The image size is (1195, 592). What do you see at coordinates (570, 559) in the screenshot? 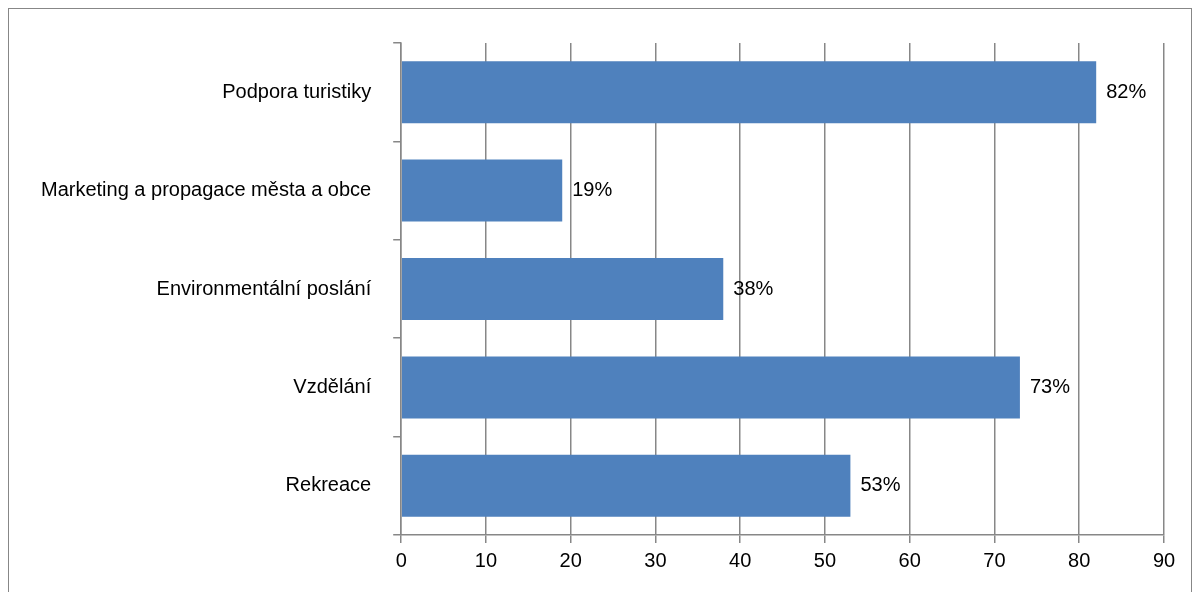
I see `x-tick-label: 20` at bounding box center [570, 559].